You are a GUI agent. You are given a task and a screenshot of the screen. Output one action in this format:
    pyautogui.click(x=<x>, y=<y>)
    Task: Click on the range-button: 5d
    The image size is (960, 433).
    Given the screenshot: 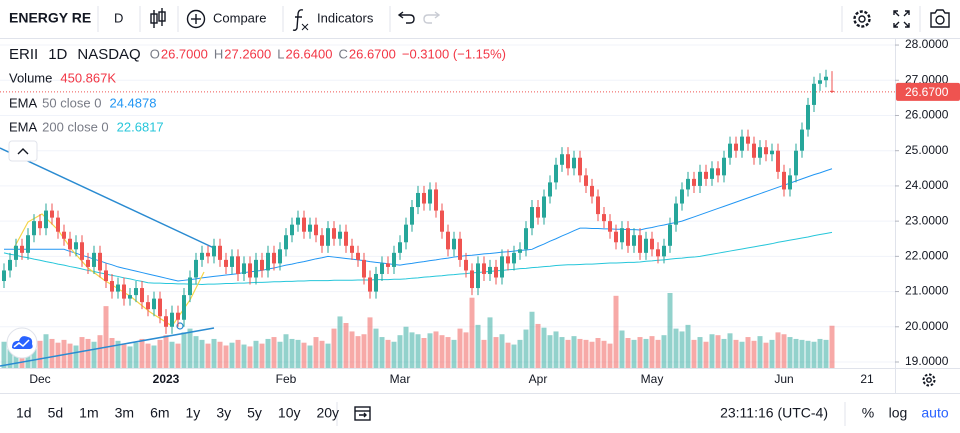 What is the action you would take?
    pyautogui.click(x=56, y=413)
    